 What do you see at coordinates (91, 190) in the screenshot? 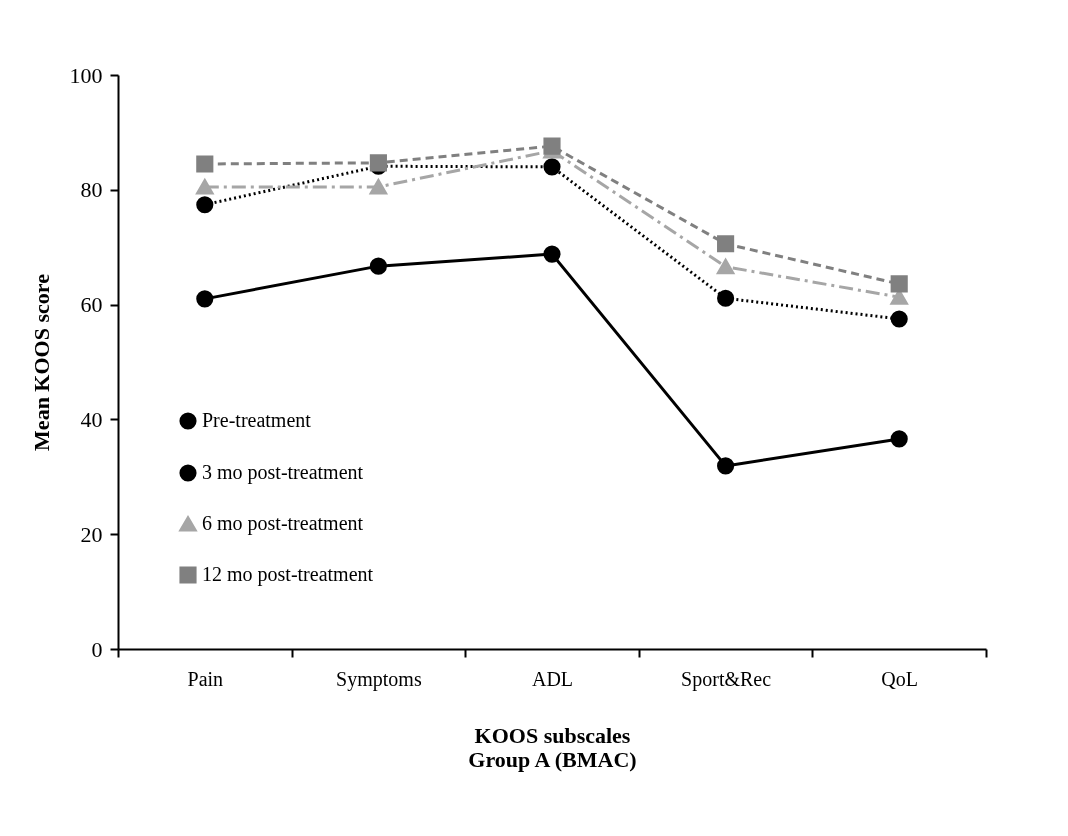
I see `y-tick-label: 80` at bounding box center [91, 190].